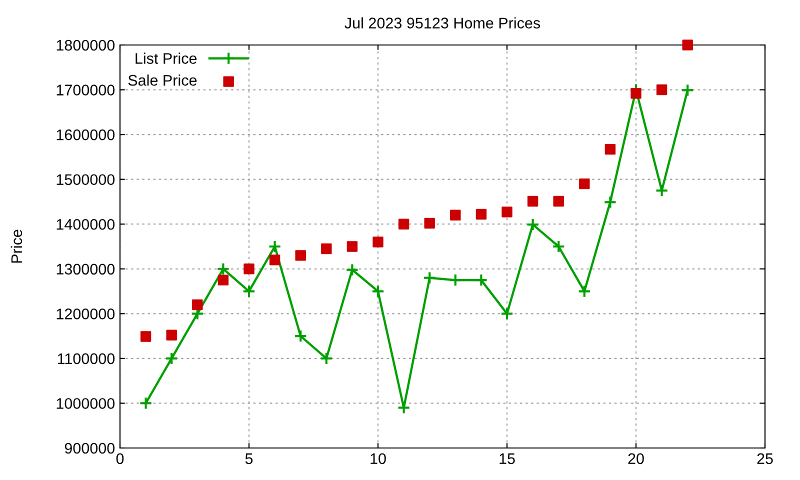 The image size is (800, 480). What do you see at coordinates (85, 180) in the screenshot?
I see `y-tick-label: 1500000` at bounding box center [85, 180].